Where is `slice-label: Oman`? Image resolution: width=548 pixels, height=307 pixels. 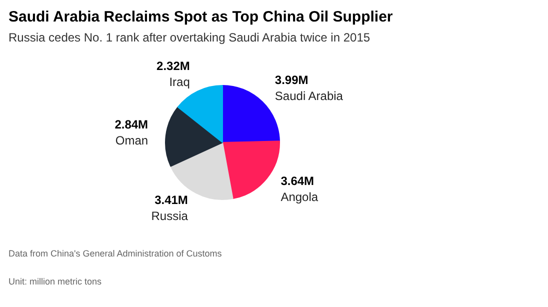 slice-label: Oman is located at coordinates (131, 141).